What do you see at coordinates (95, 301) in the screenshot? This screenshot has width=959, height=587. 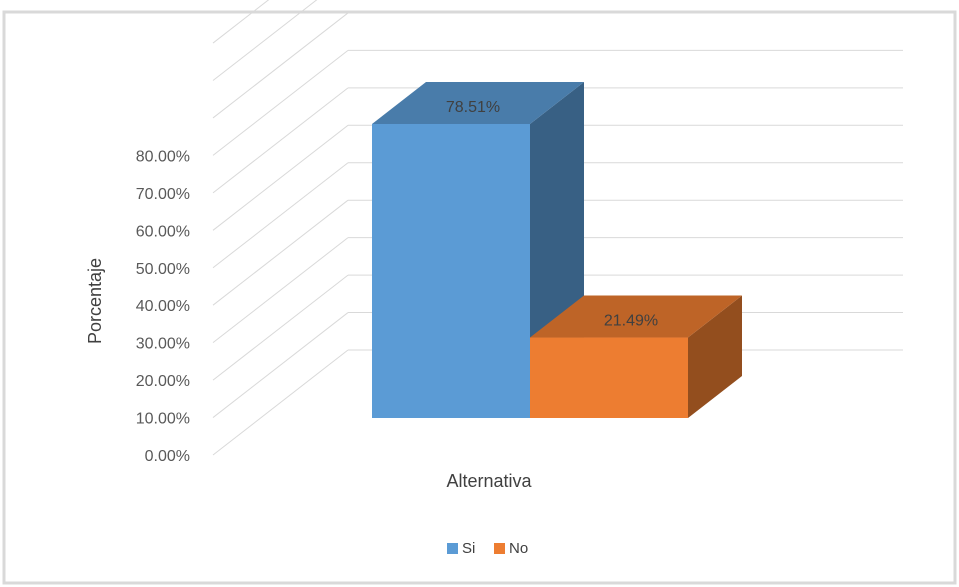 I see `y-axis-title: Porcentaje` at bounding box center [95, 301].